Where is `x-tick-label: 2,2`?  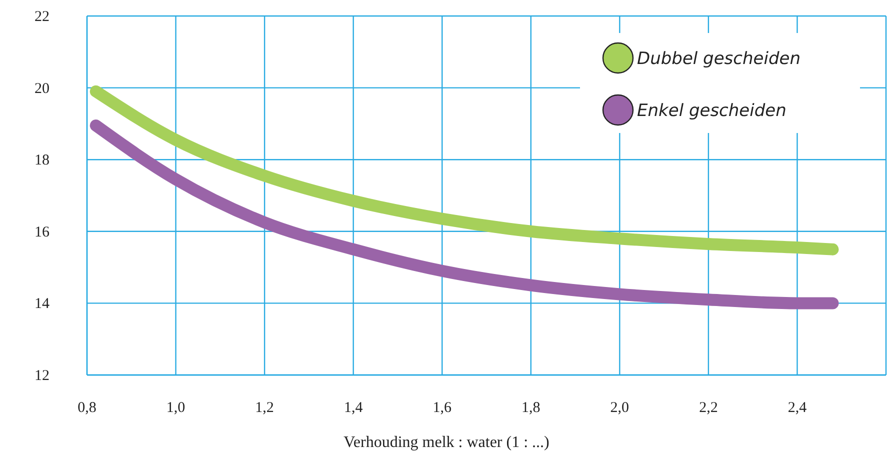 x-tick-label: 2,2 is located at coordinates (708, 408).